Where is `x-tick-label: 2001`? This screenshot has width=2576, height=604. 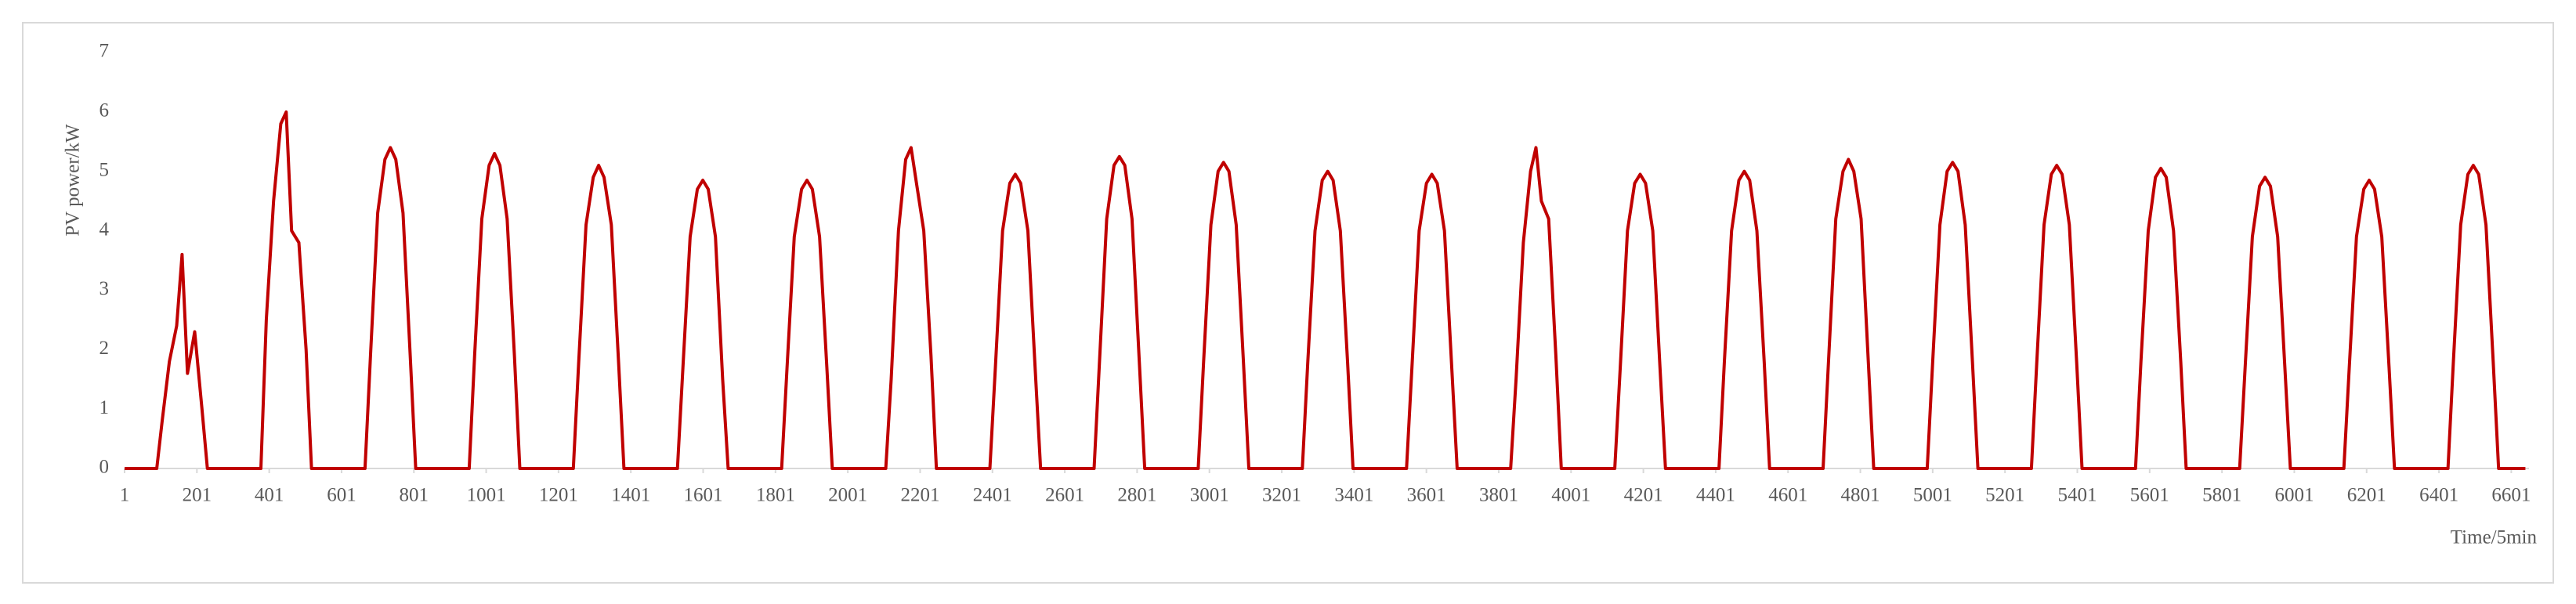 x-tick-label: 2001 is located at coordinates (847, 495).